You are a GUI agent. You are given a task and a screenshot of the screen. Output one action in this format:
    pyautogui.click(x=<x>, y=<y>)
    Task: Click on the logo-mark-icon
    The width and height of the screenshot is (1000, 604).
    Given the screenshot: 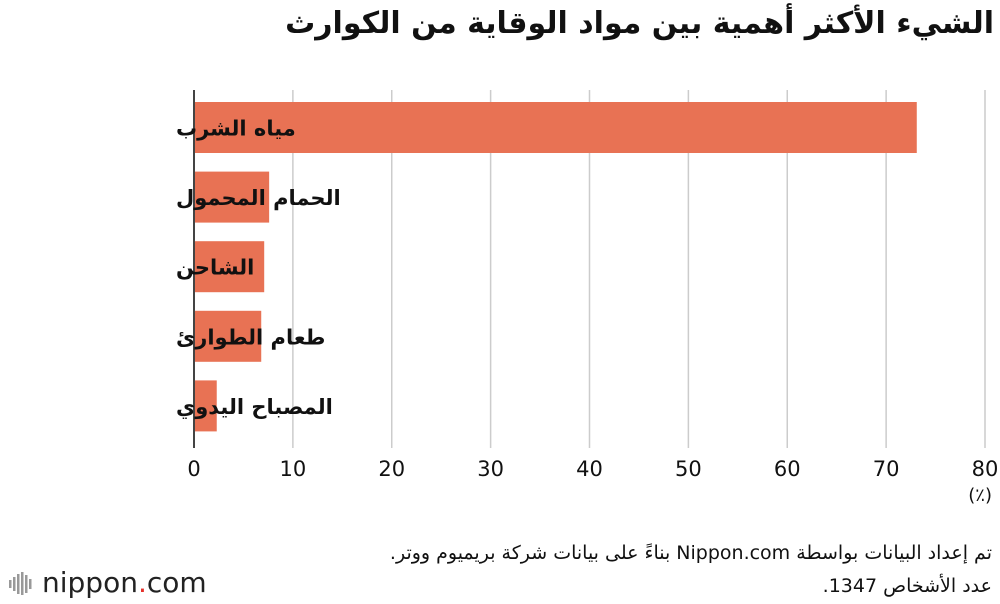 What is the action you would take?
    pyautogui.click(x=20, y=583)
    